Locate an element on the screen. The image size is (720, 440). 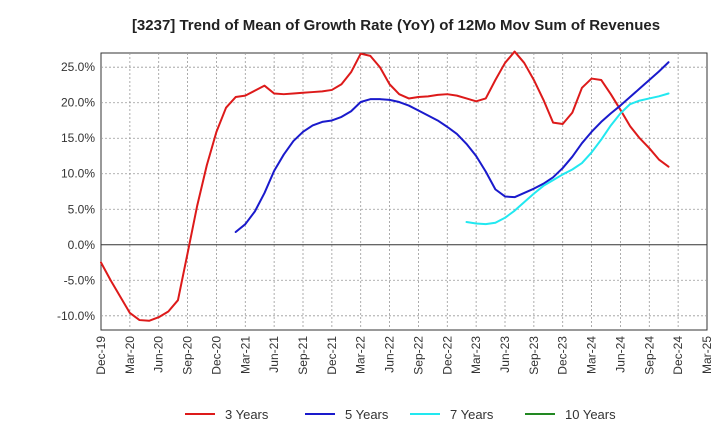
y-tick-label: 20.0% is located at coordinates (78, 103).